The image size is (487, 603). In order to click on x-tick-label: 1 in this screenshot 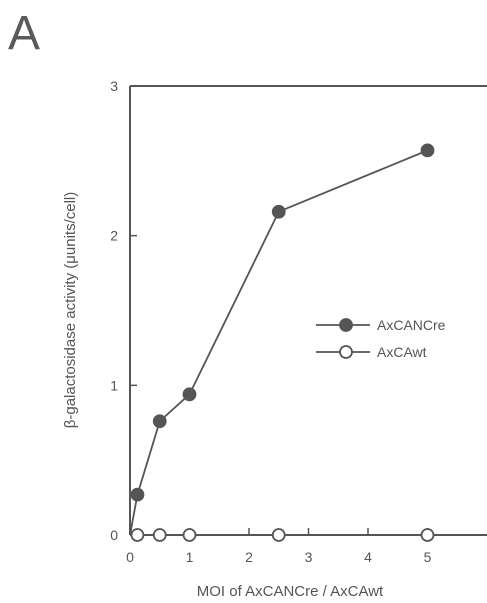, I will do `click(190, 557)`.